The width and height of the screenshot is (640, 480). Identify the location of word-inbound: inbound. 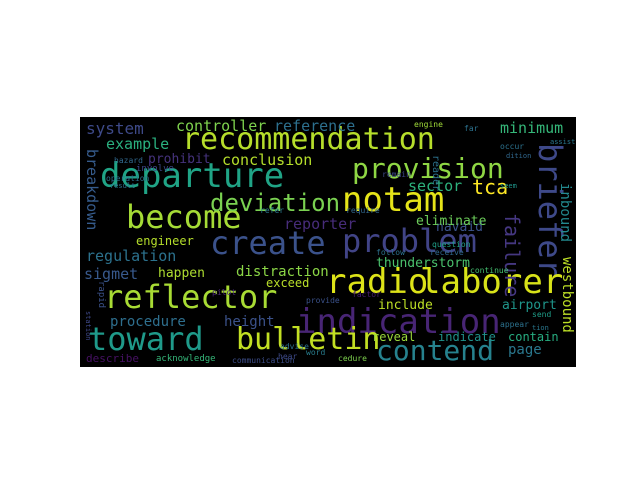
(565, 213).